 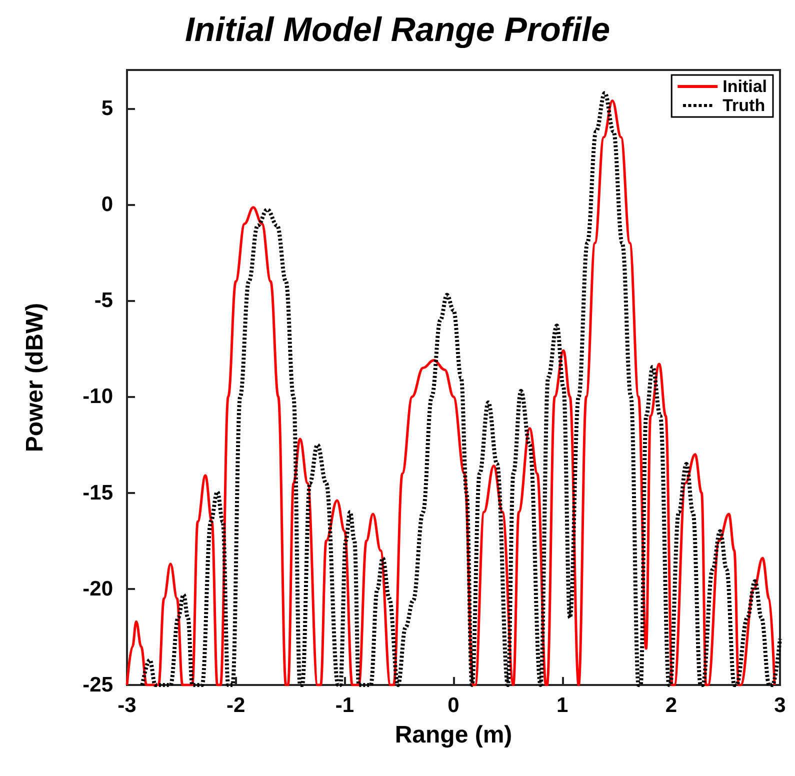 What do you see at coordinates (745, 86) in the screenshot?
I see `legend-label: Initial` at bounding box center [745, 86].